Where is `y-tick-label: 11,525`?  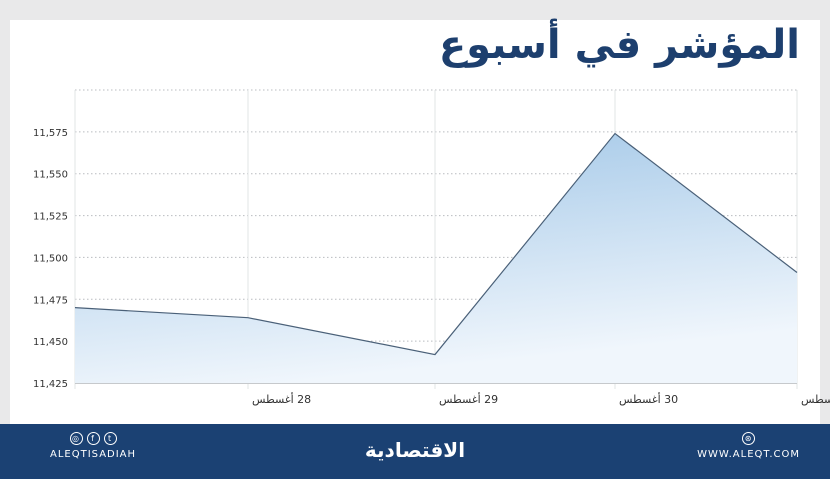
y-tick-label: 11,525 is located at coordinates (50, 217).